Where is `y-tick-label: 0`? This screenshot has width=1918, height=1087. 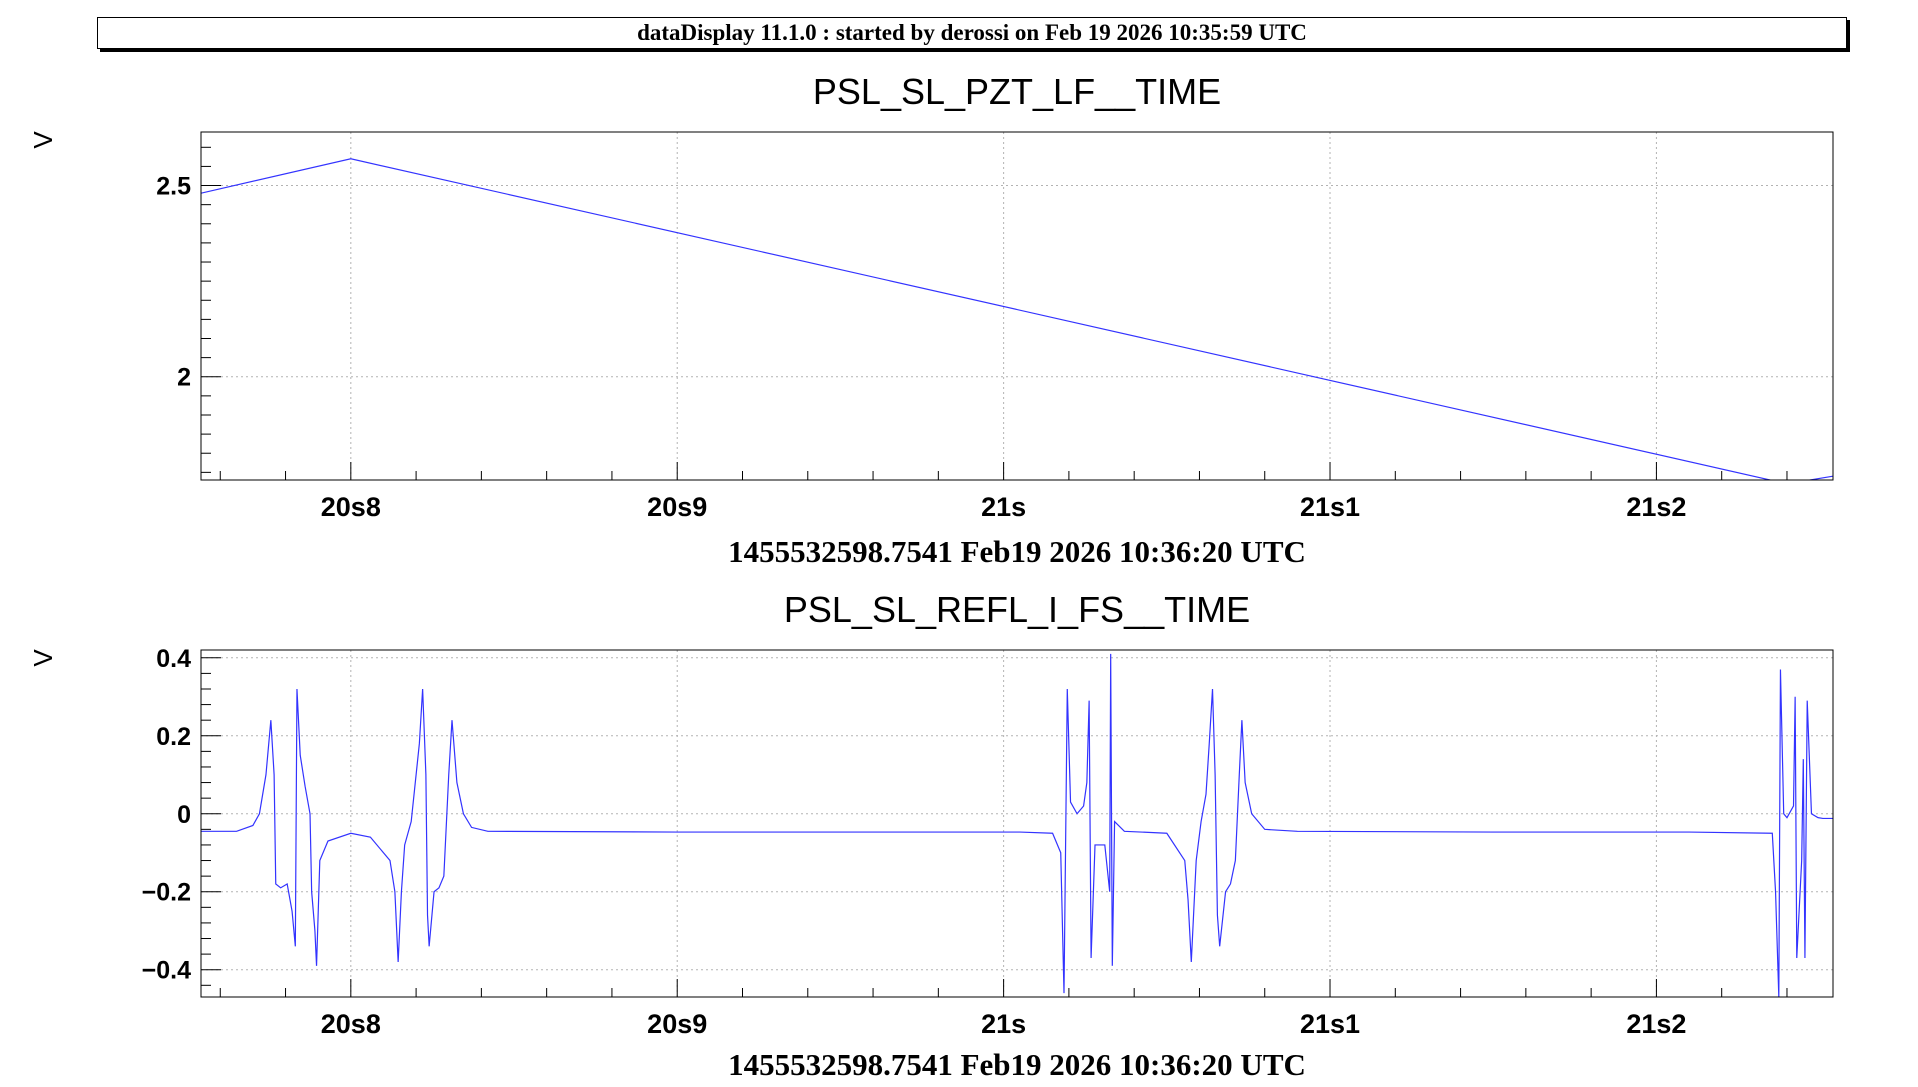 y-tick-label: 0 is located at coordinates (184, 815).